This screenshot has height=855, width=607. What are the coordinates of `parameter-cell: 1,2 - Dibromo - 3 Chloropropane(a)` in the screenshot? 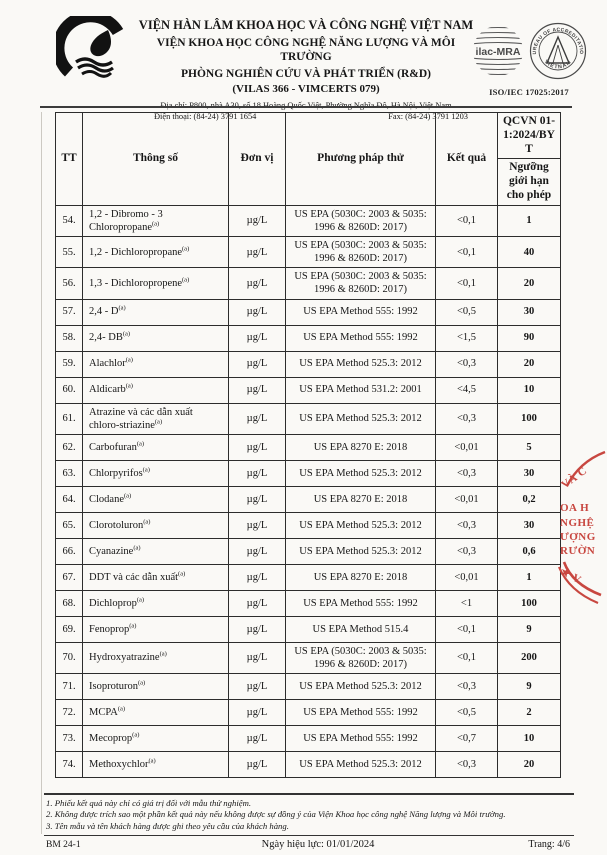 It's located at (155, 221).